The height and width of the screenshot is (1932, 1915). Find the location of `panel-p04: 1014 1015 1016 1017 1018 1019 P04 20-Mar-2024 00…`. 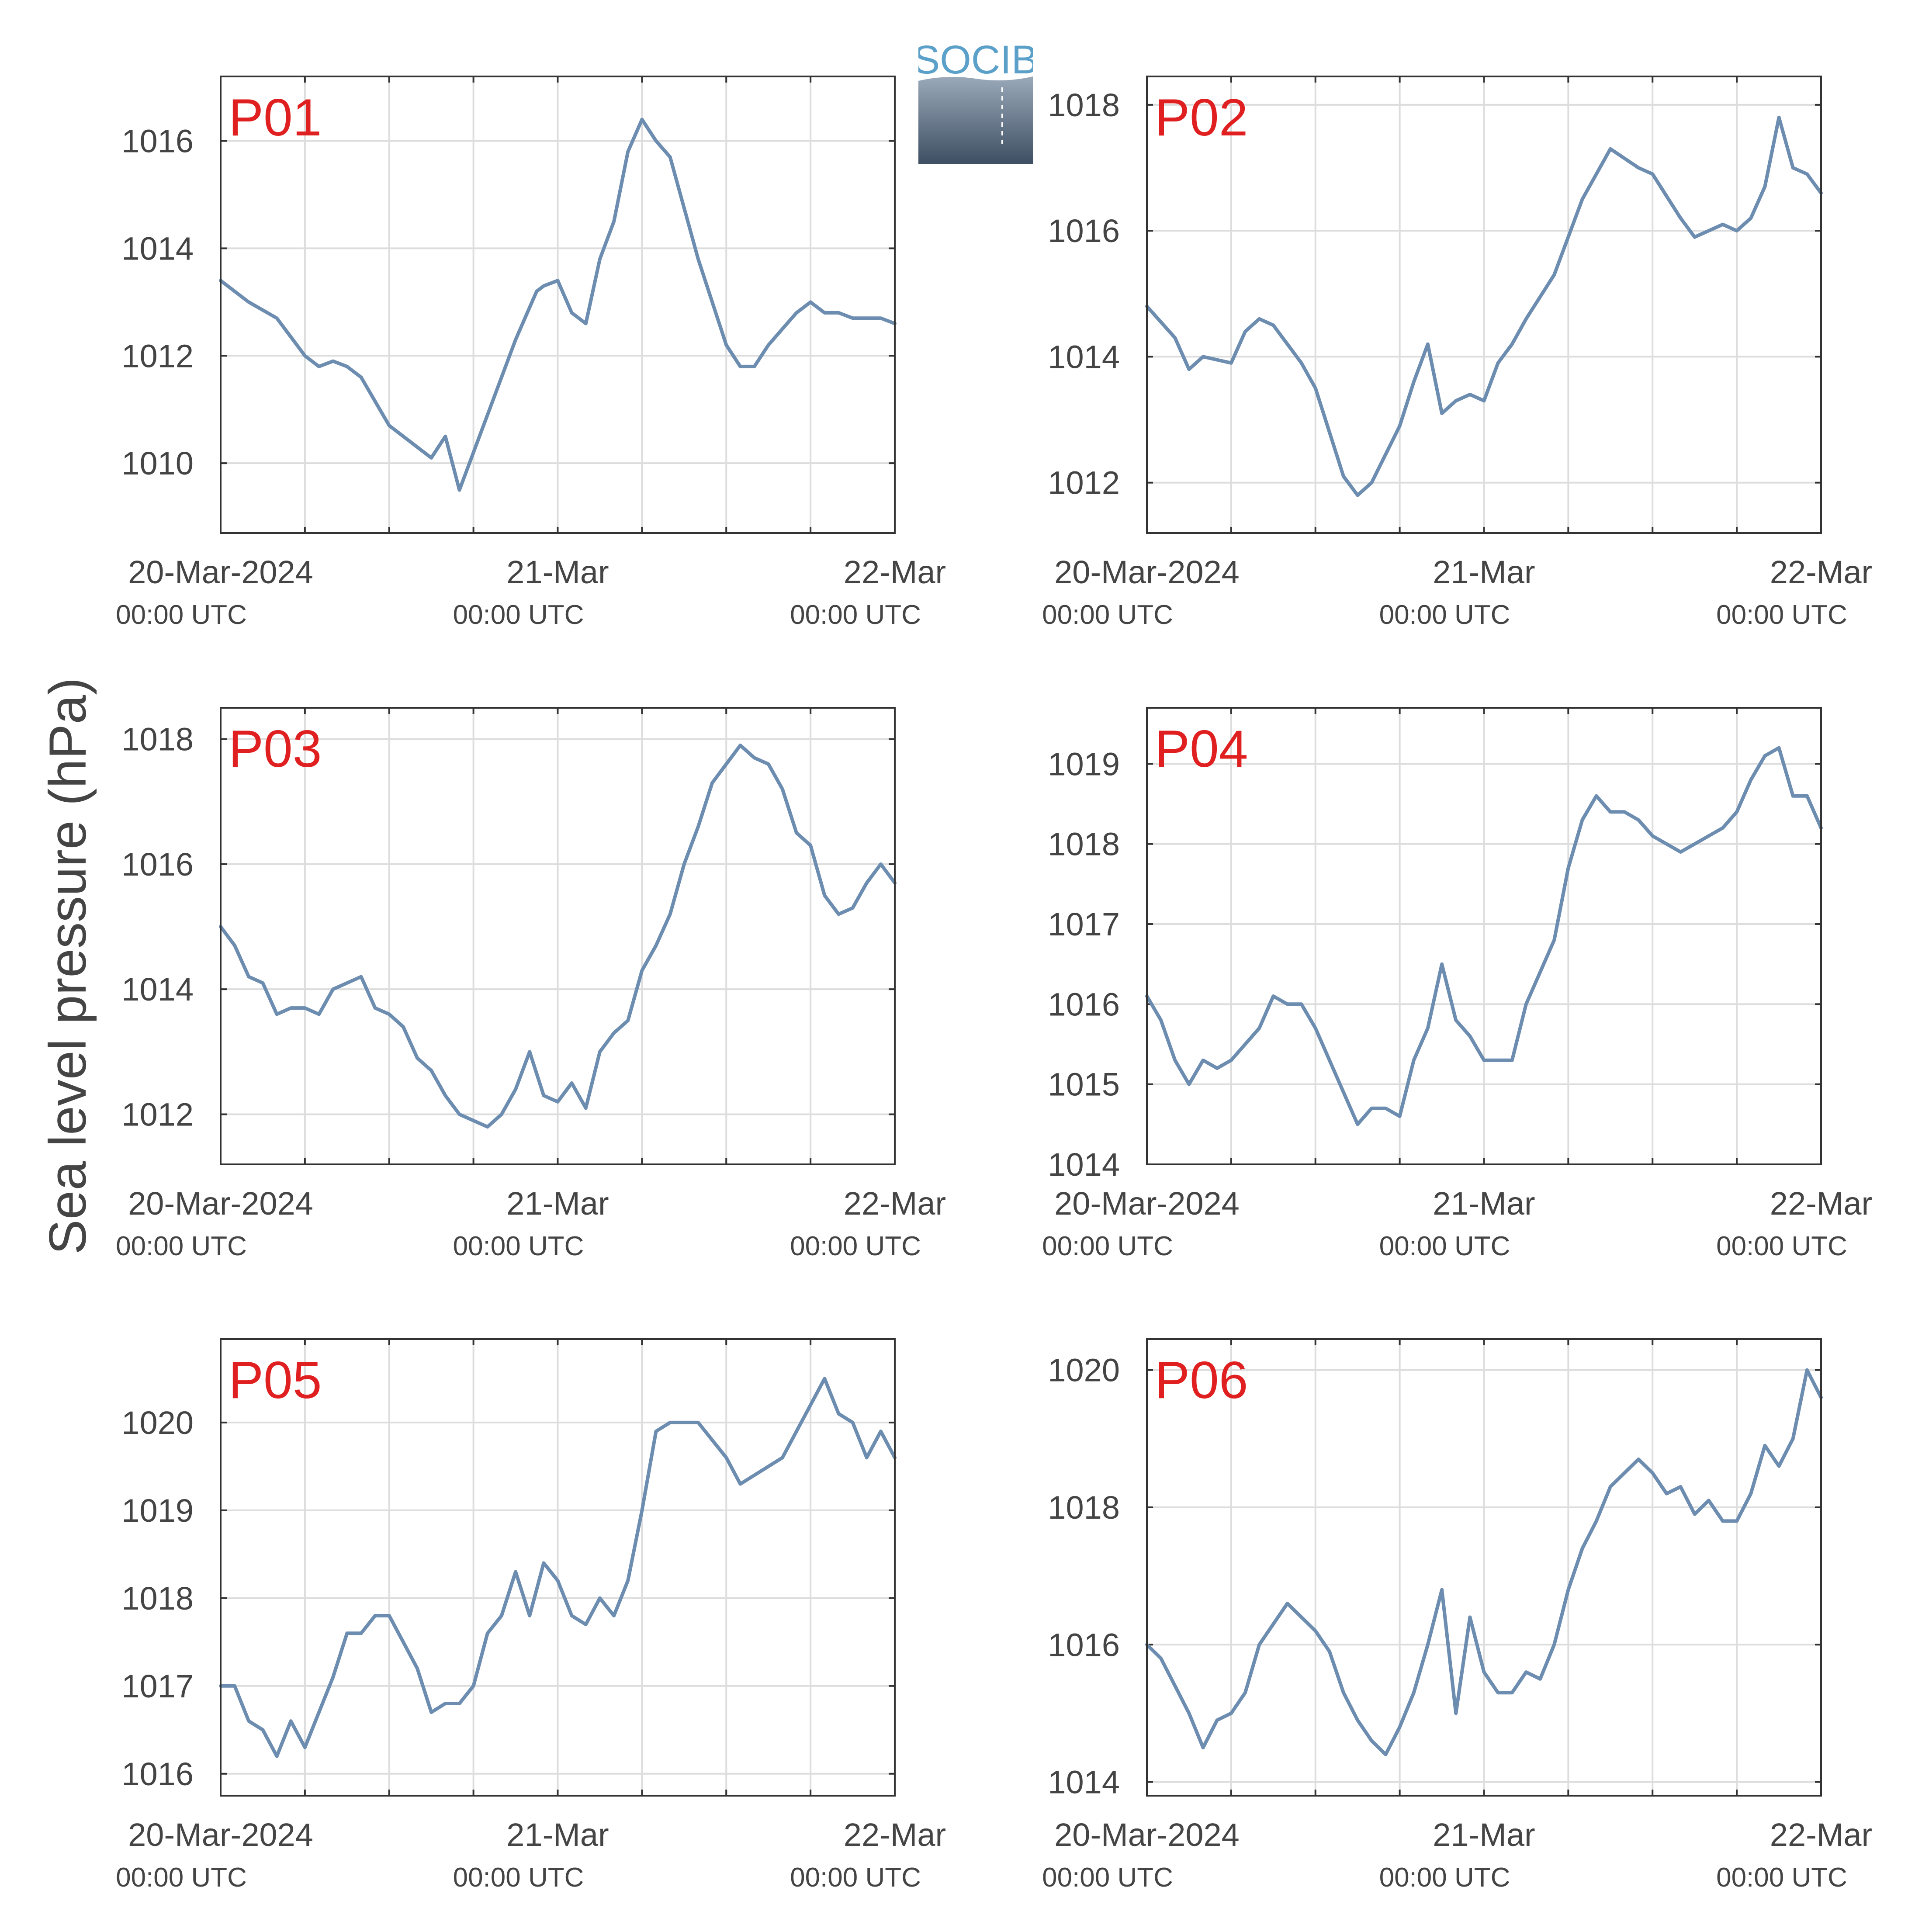

panel-p04: 1014 1015 1016 1017 1018 1019 P04 20-Mar-2024 00… is located at coordinates (1457, 984).